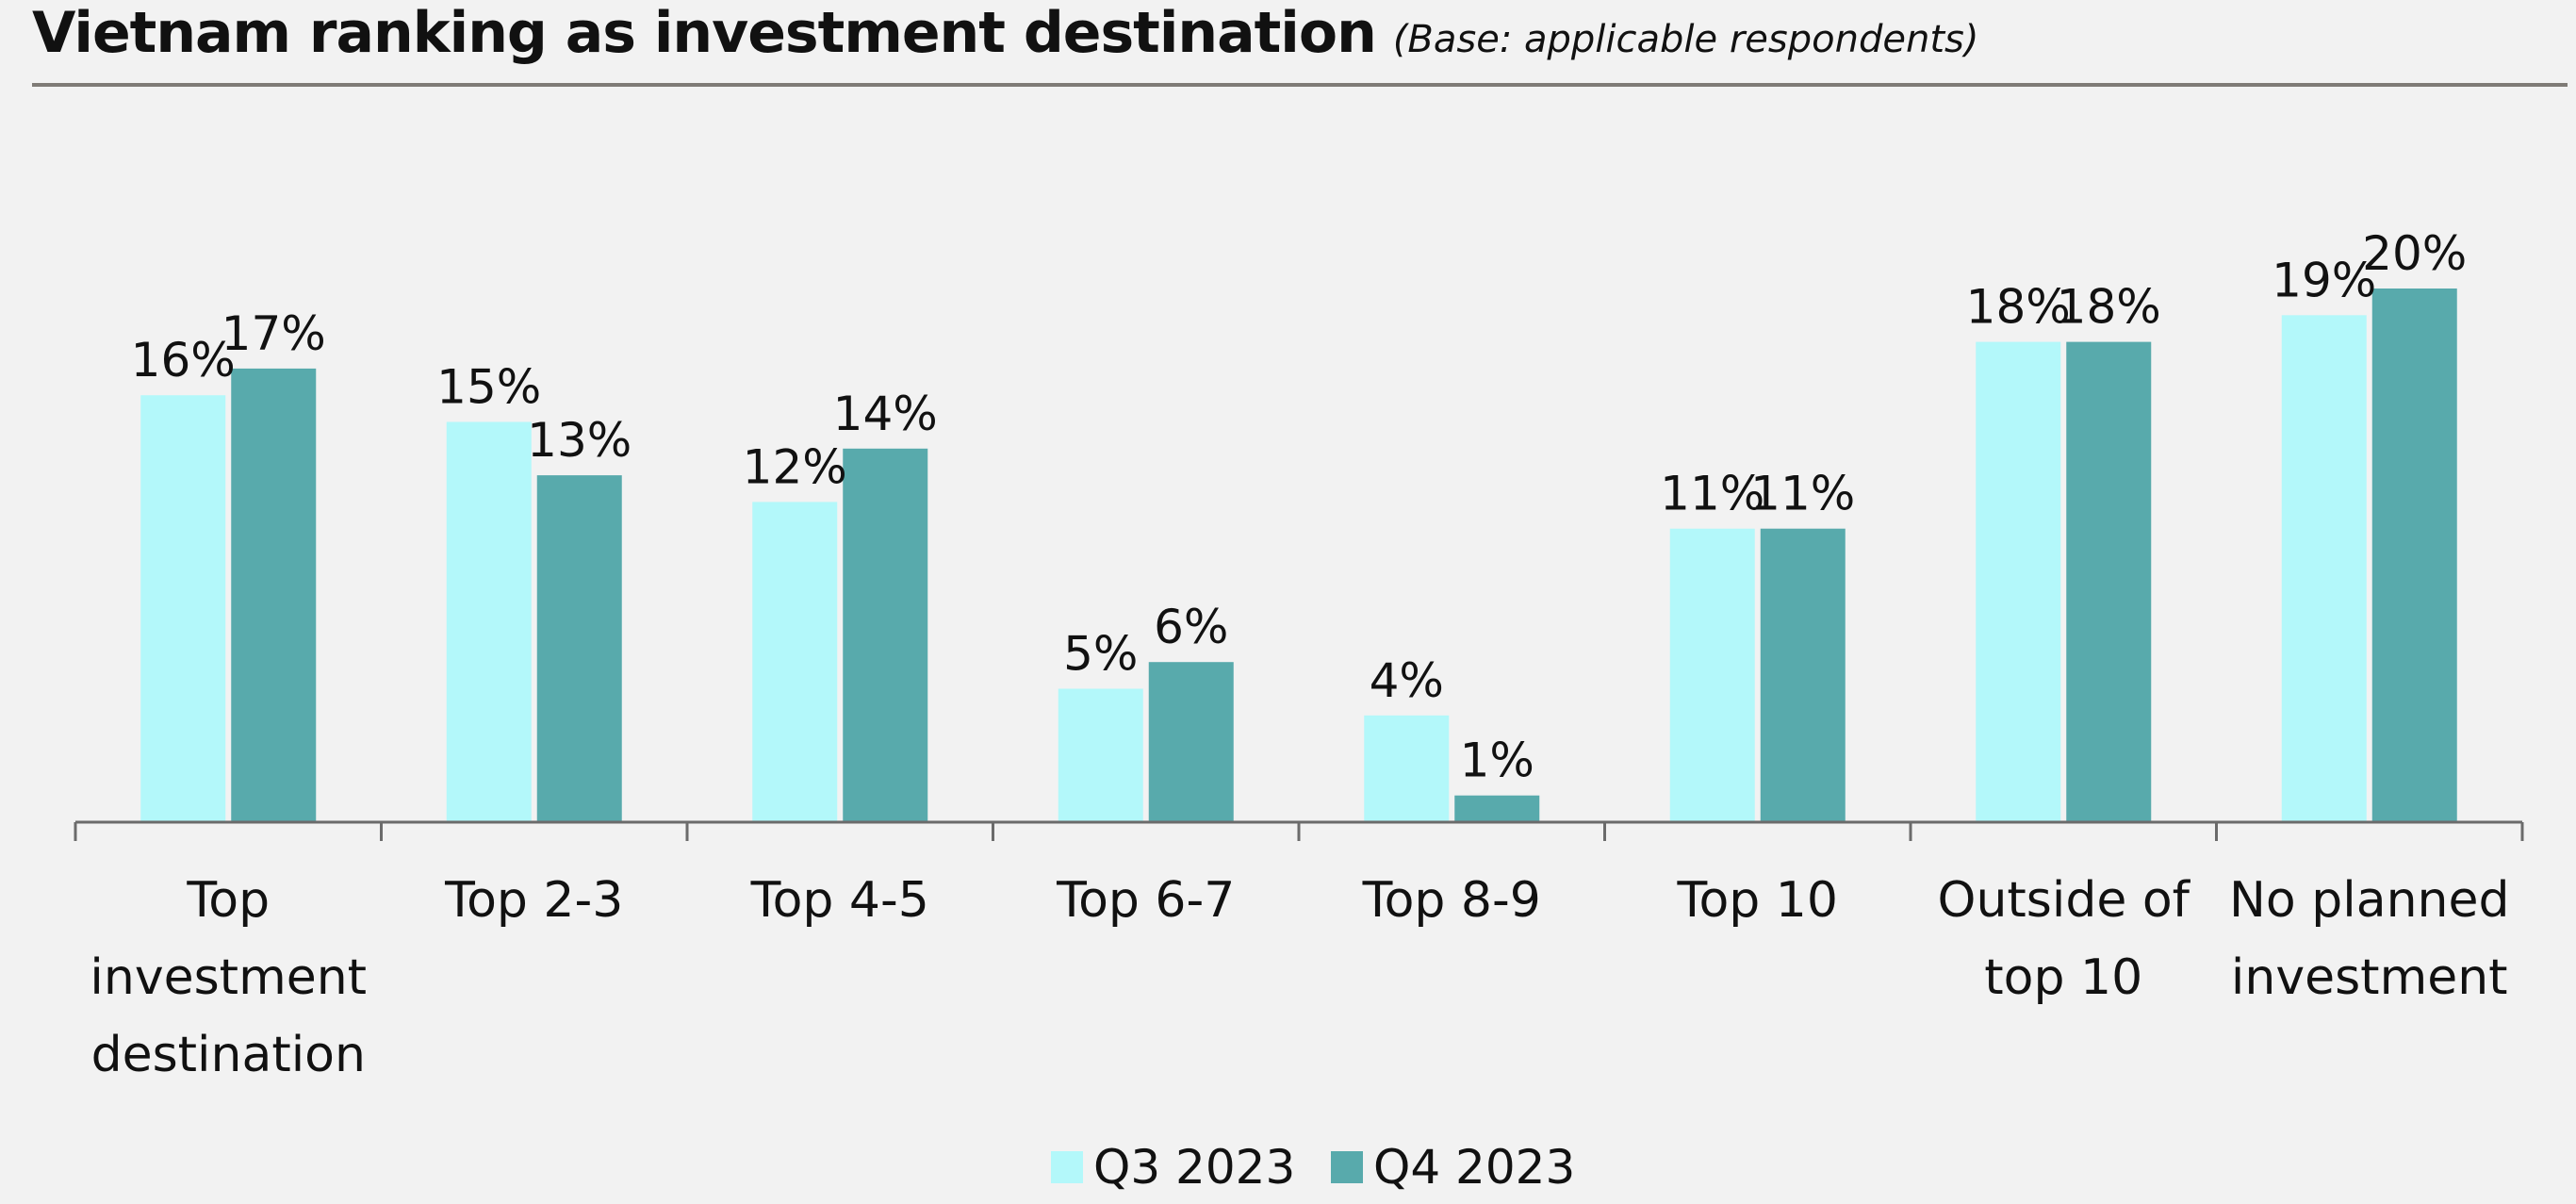  I want to click on bar-top-4-5-q3-2023, so click(795, 662).